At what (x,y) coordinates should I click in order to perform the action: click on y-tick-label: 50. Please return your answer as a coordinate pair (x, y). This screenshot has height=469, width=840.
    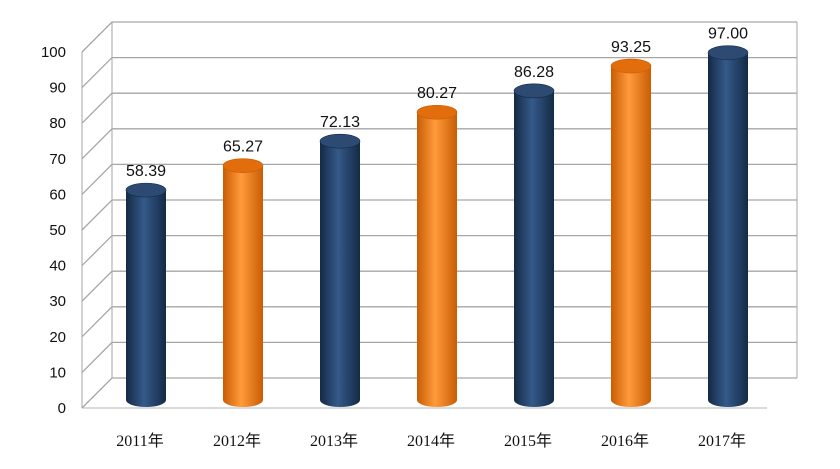
    Looking at the image, I should click on (57, 230).